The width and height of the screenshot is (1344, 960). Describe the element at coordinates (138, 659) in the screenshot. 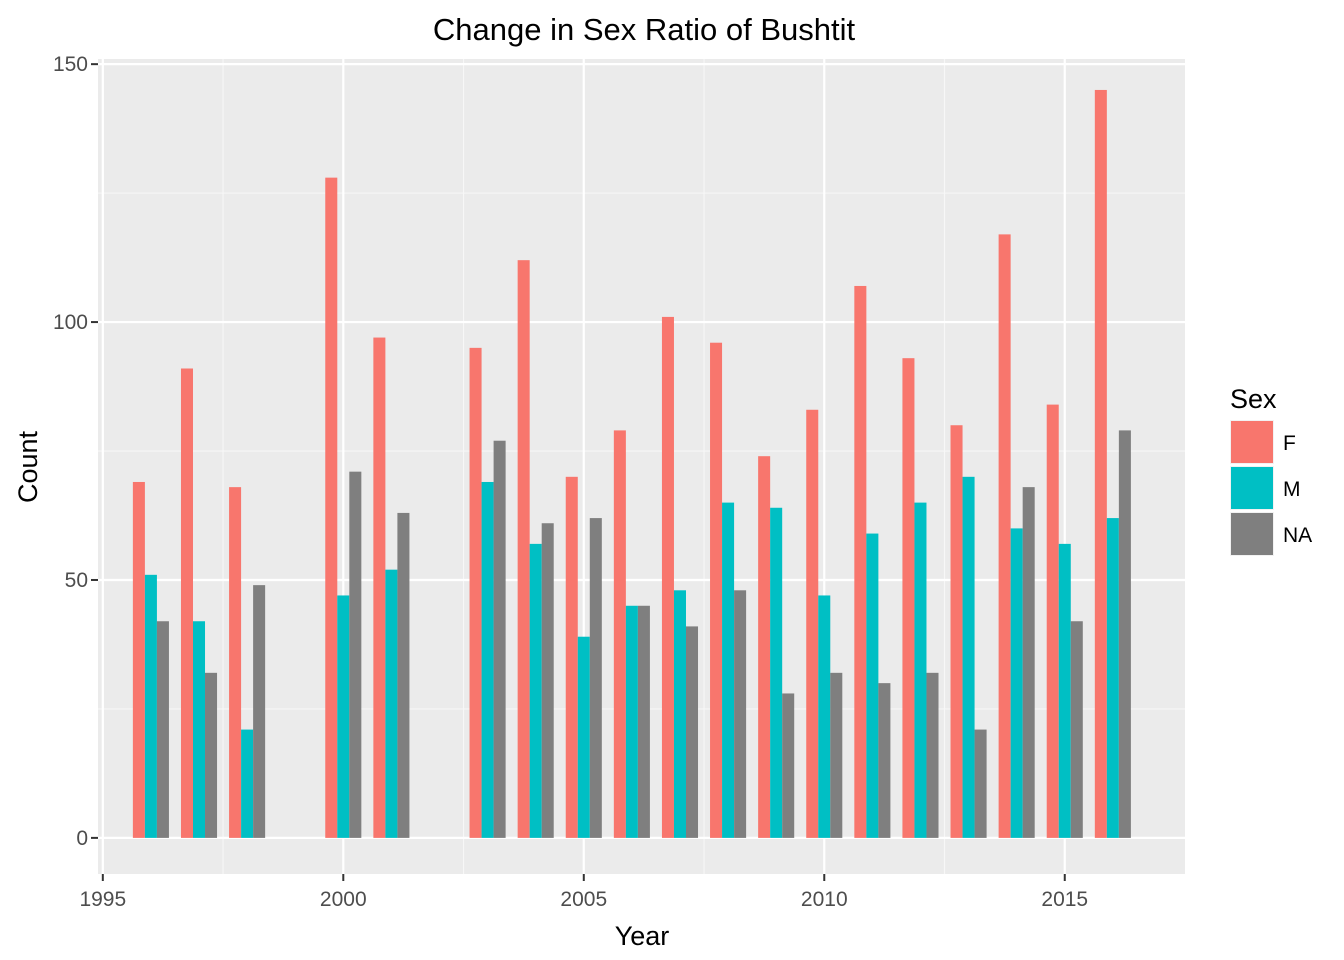

I see `bar-f-1996` at that location.